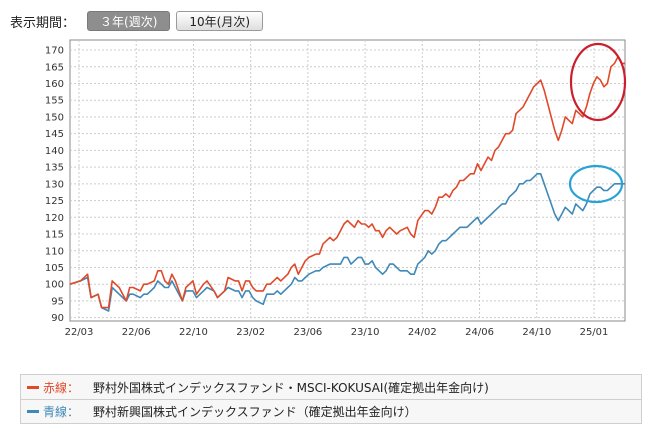 Image resolution: width=650 pixels, height=433 pixels. I want to click on period-selector: 表示期間： ３年(週次) 10年(月次), so click(139, 21).